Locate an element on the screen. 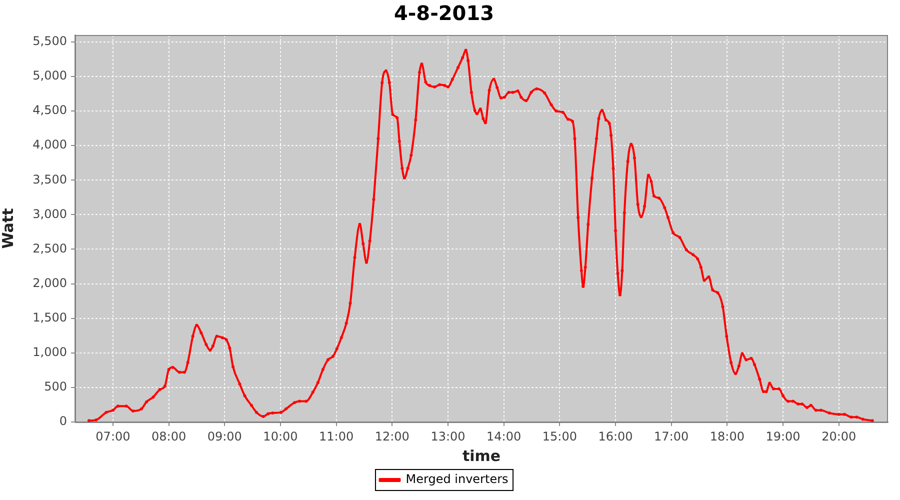  x-tick-label: 18:00 is located at coordinates (727, 436).